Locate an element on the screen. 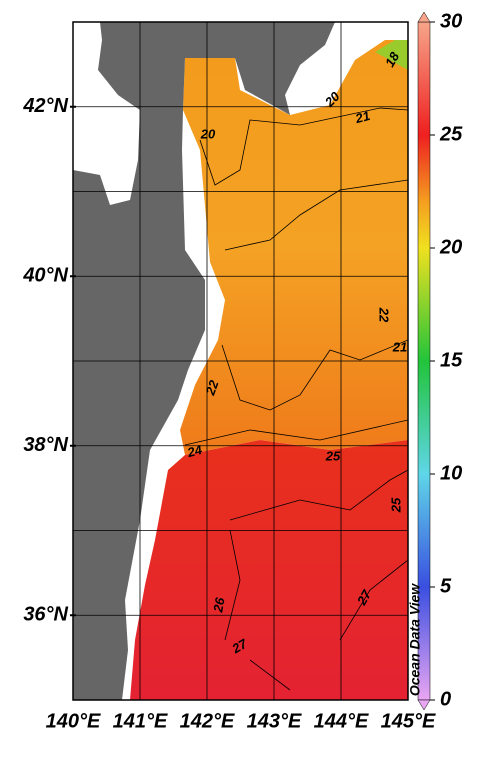 This screenshot has height=759, width=480. colorbar-label: 0 is located at coordinates (445, 699).